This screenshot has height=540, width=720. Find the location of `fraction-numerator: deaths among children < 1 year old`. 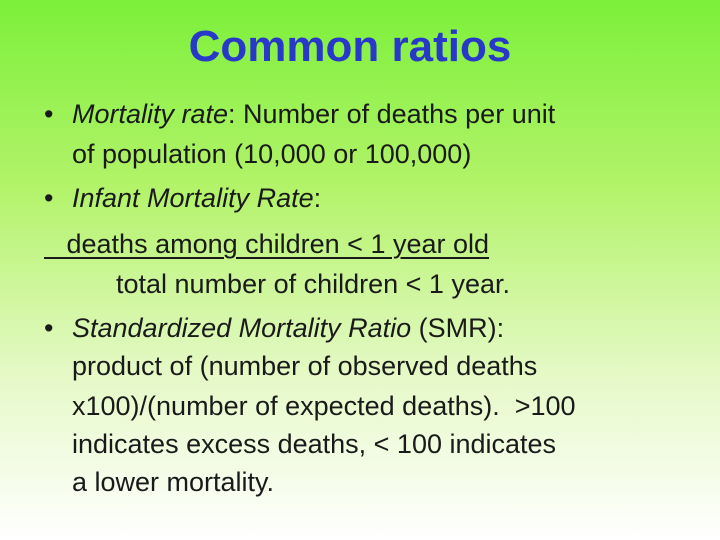

fraction-numerator: deaths among children < 1 year old is located at coordinates (267, 244).